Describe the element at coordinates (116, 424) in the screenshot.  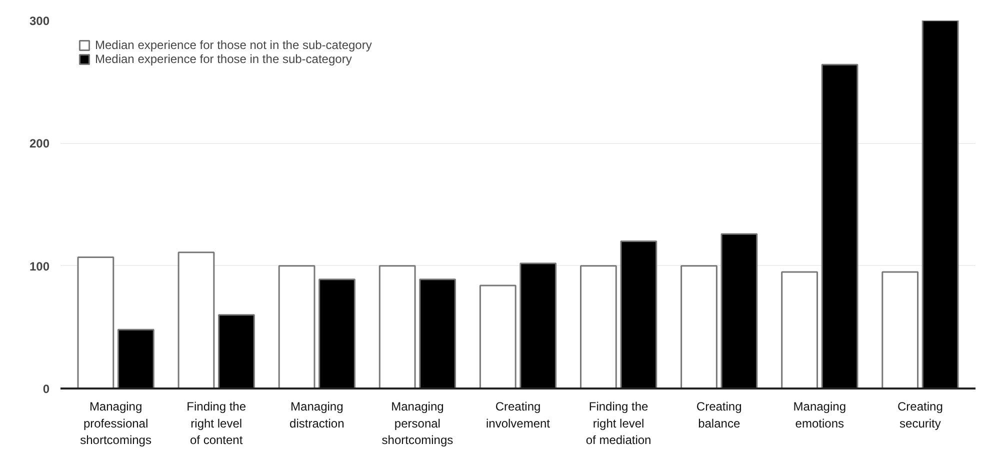
I see `x-tick-label: Managing professional shortcomings` at that location.